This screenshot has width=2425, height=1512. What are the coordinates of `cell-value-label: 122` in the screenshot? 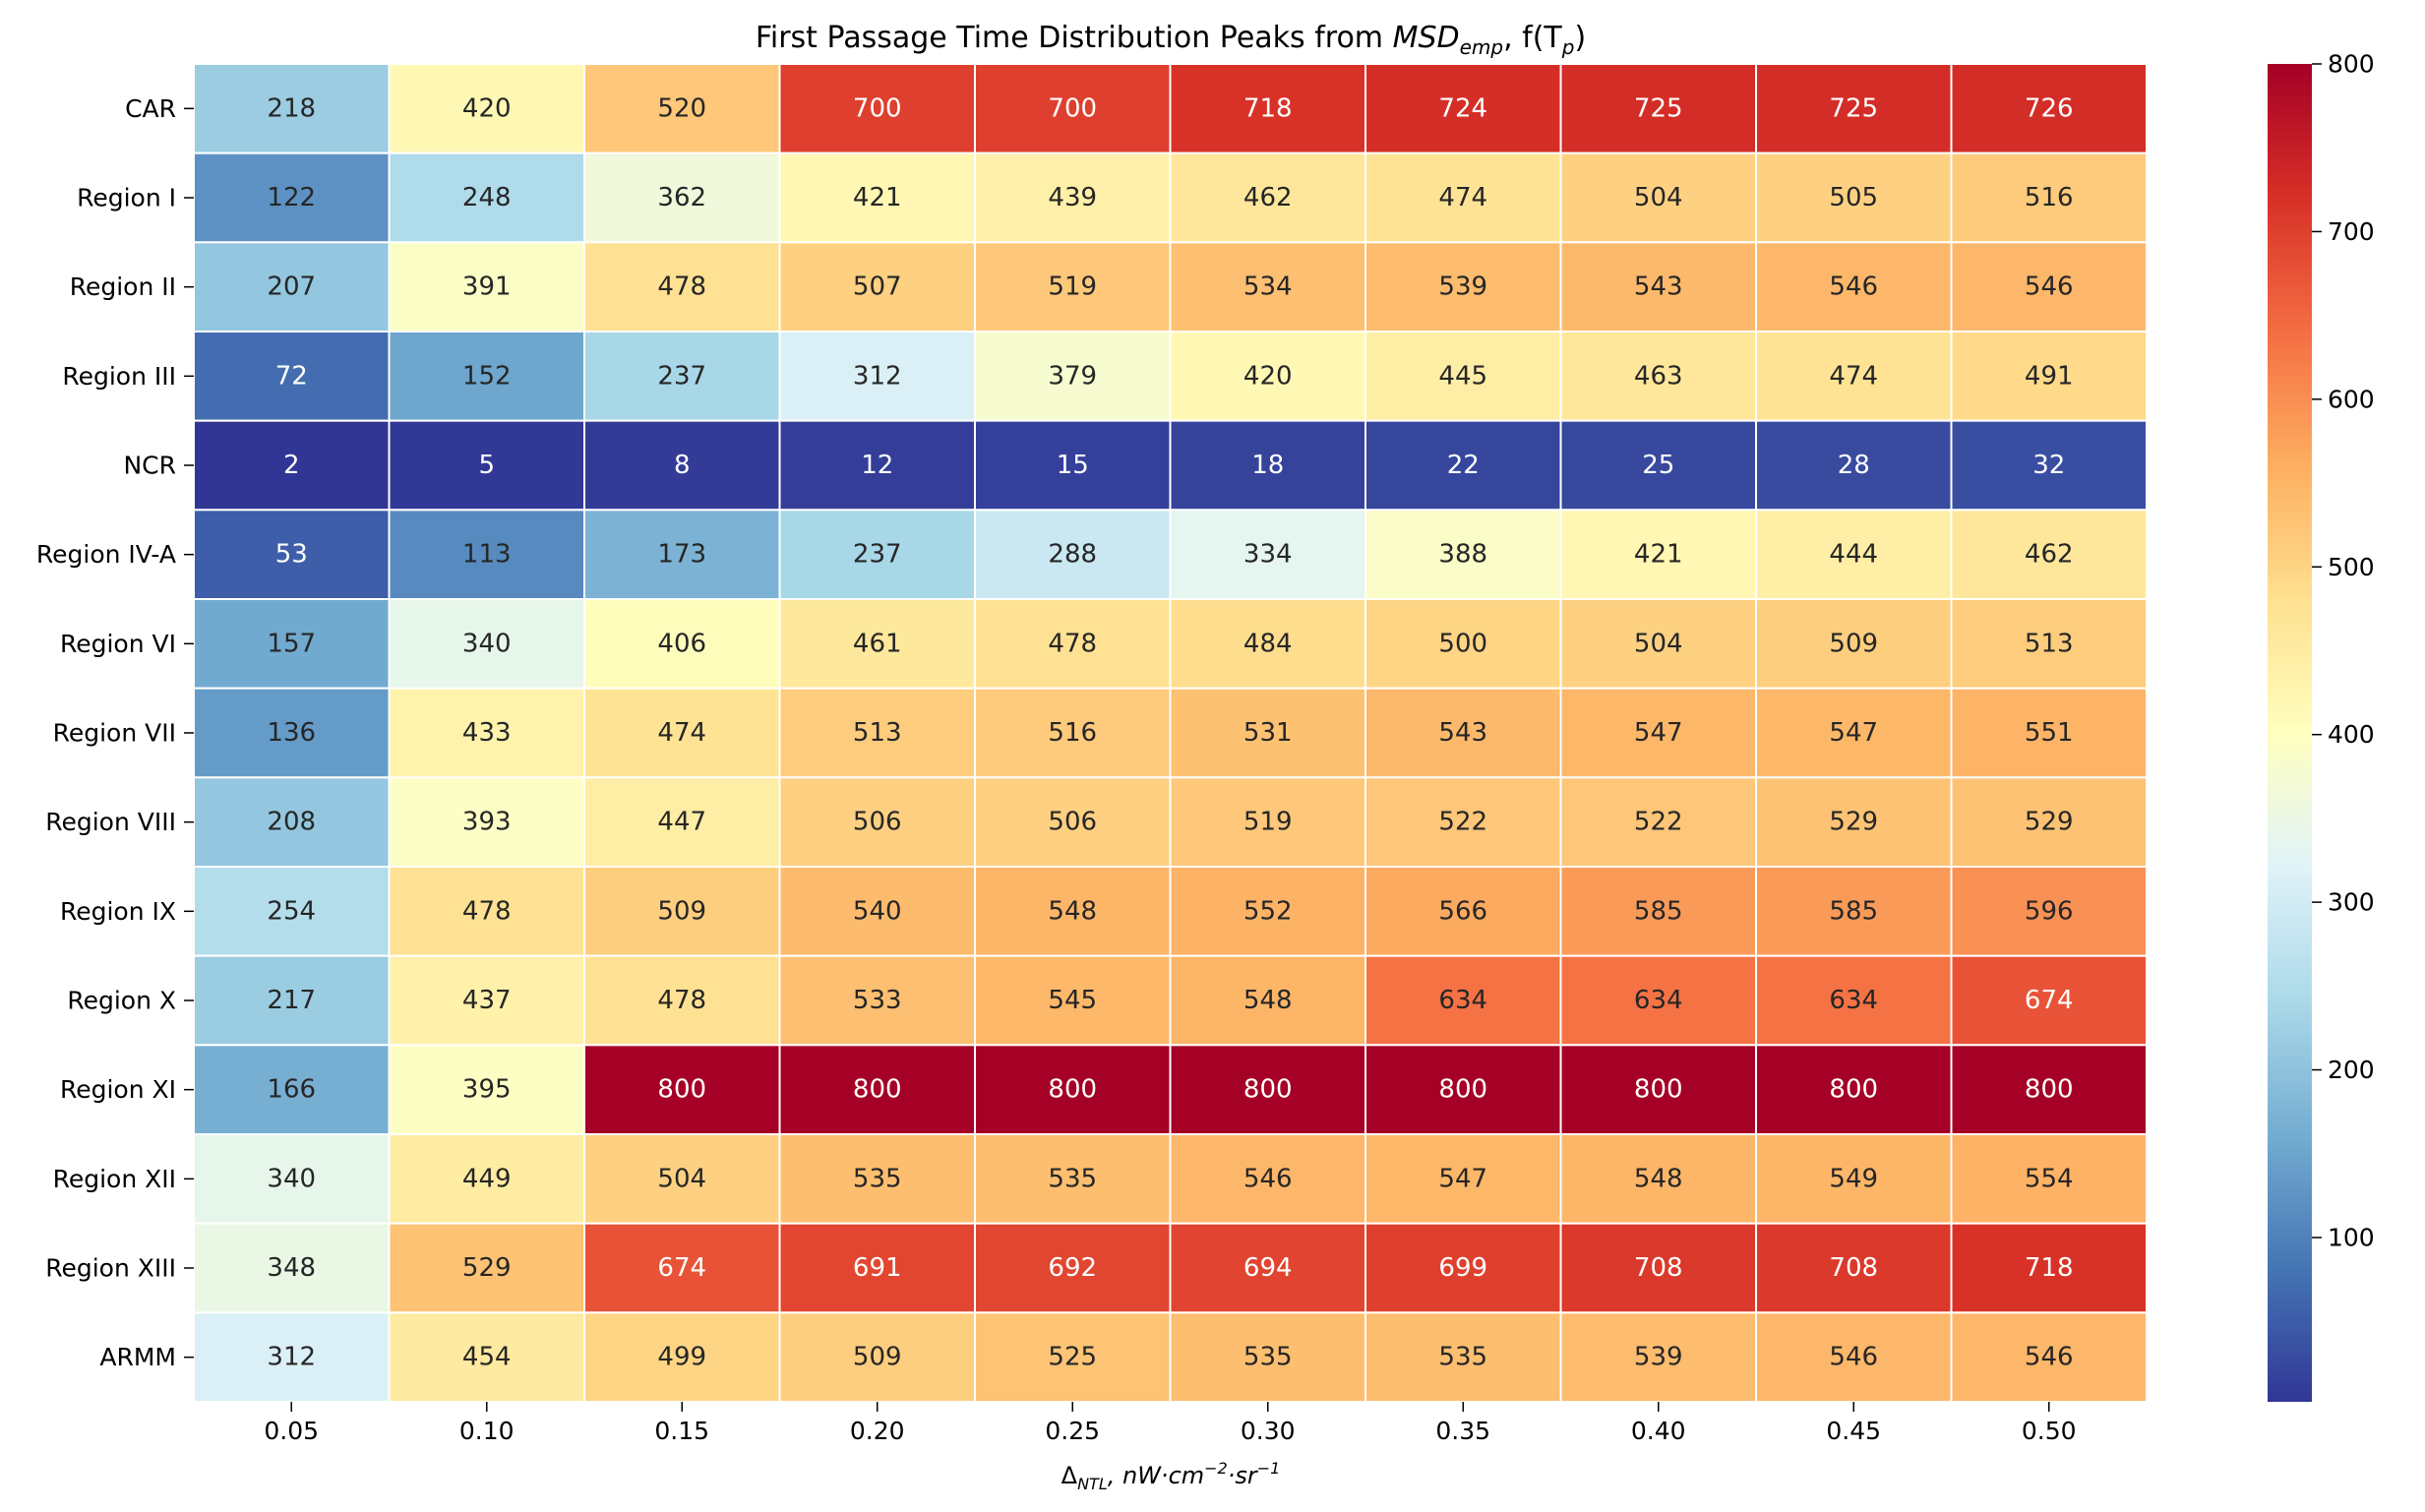 It's located at (291, 198).